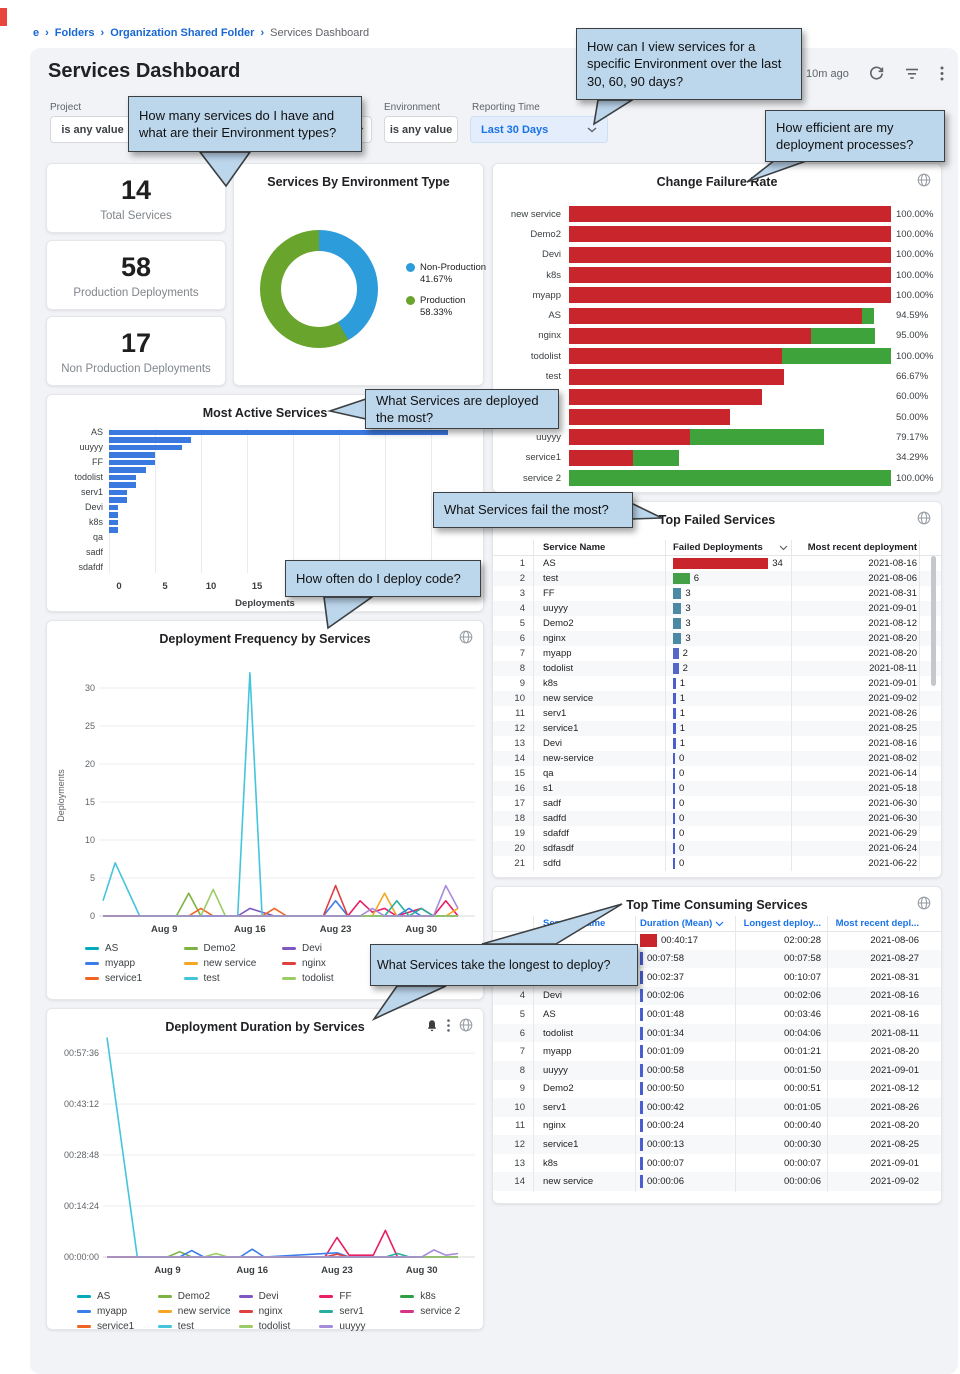 The height and width of the screenshot is (1374, 960). I want to click on svg-text: 10, so click(90, 840).